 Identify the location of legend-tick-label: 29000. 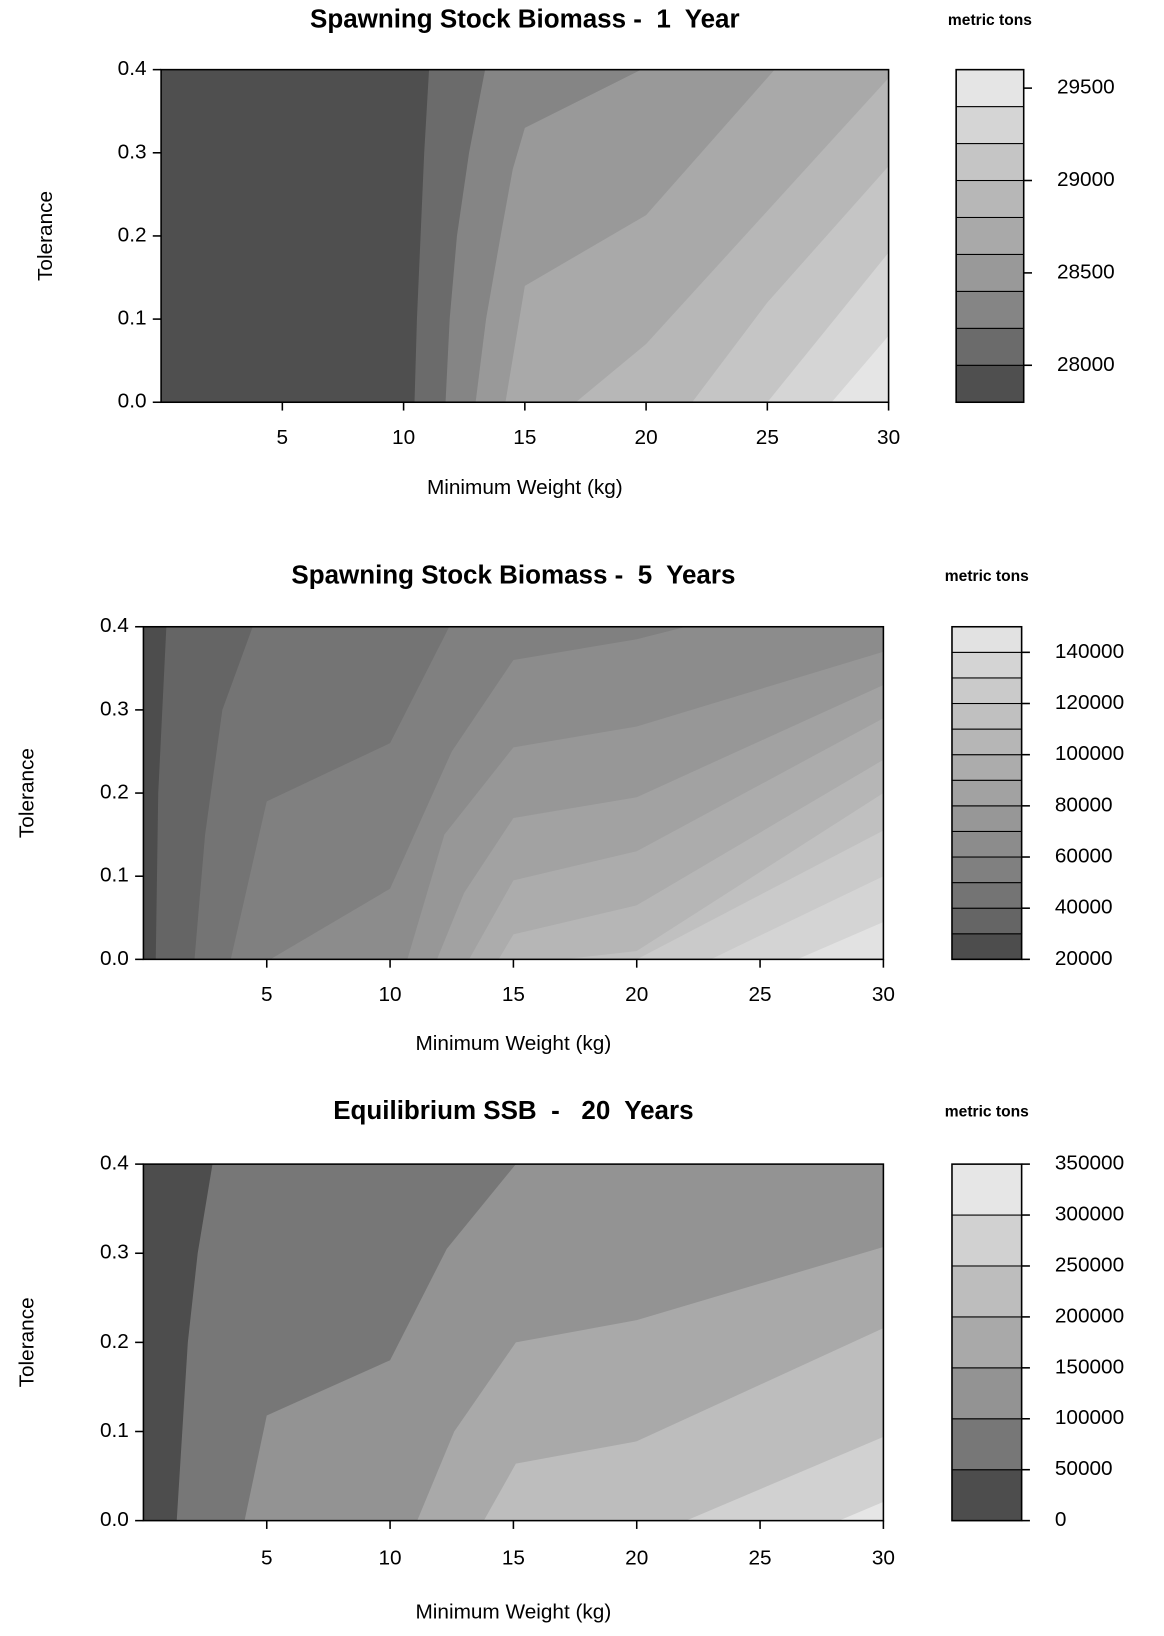
(1086, 179).